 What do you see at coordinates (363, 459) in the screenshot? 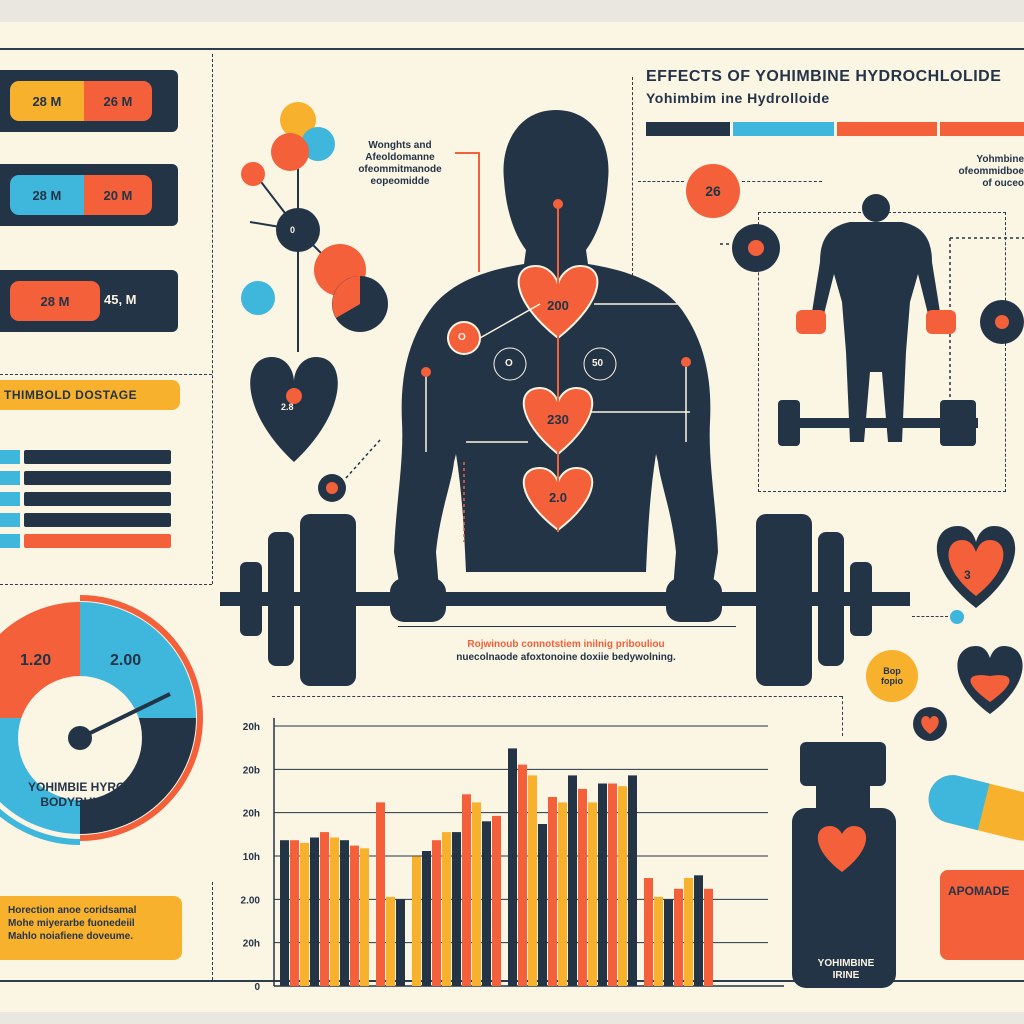
I see `pointer-line` at bounding box center [363, 459].